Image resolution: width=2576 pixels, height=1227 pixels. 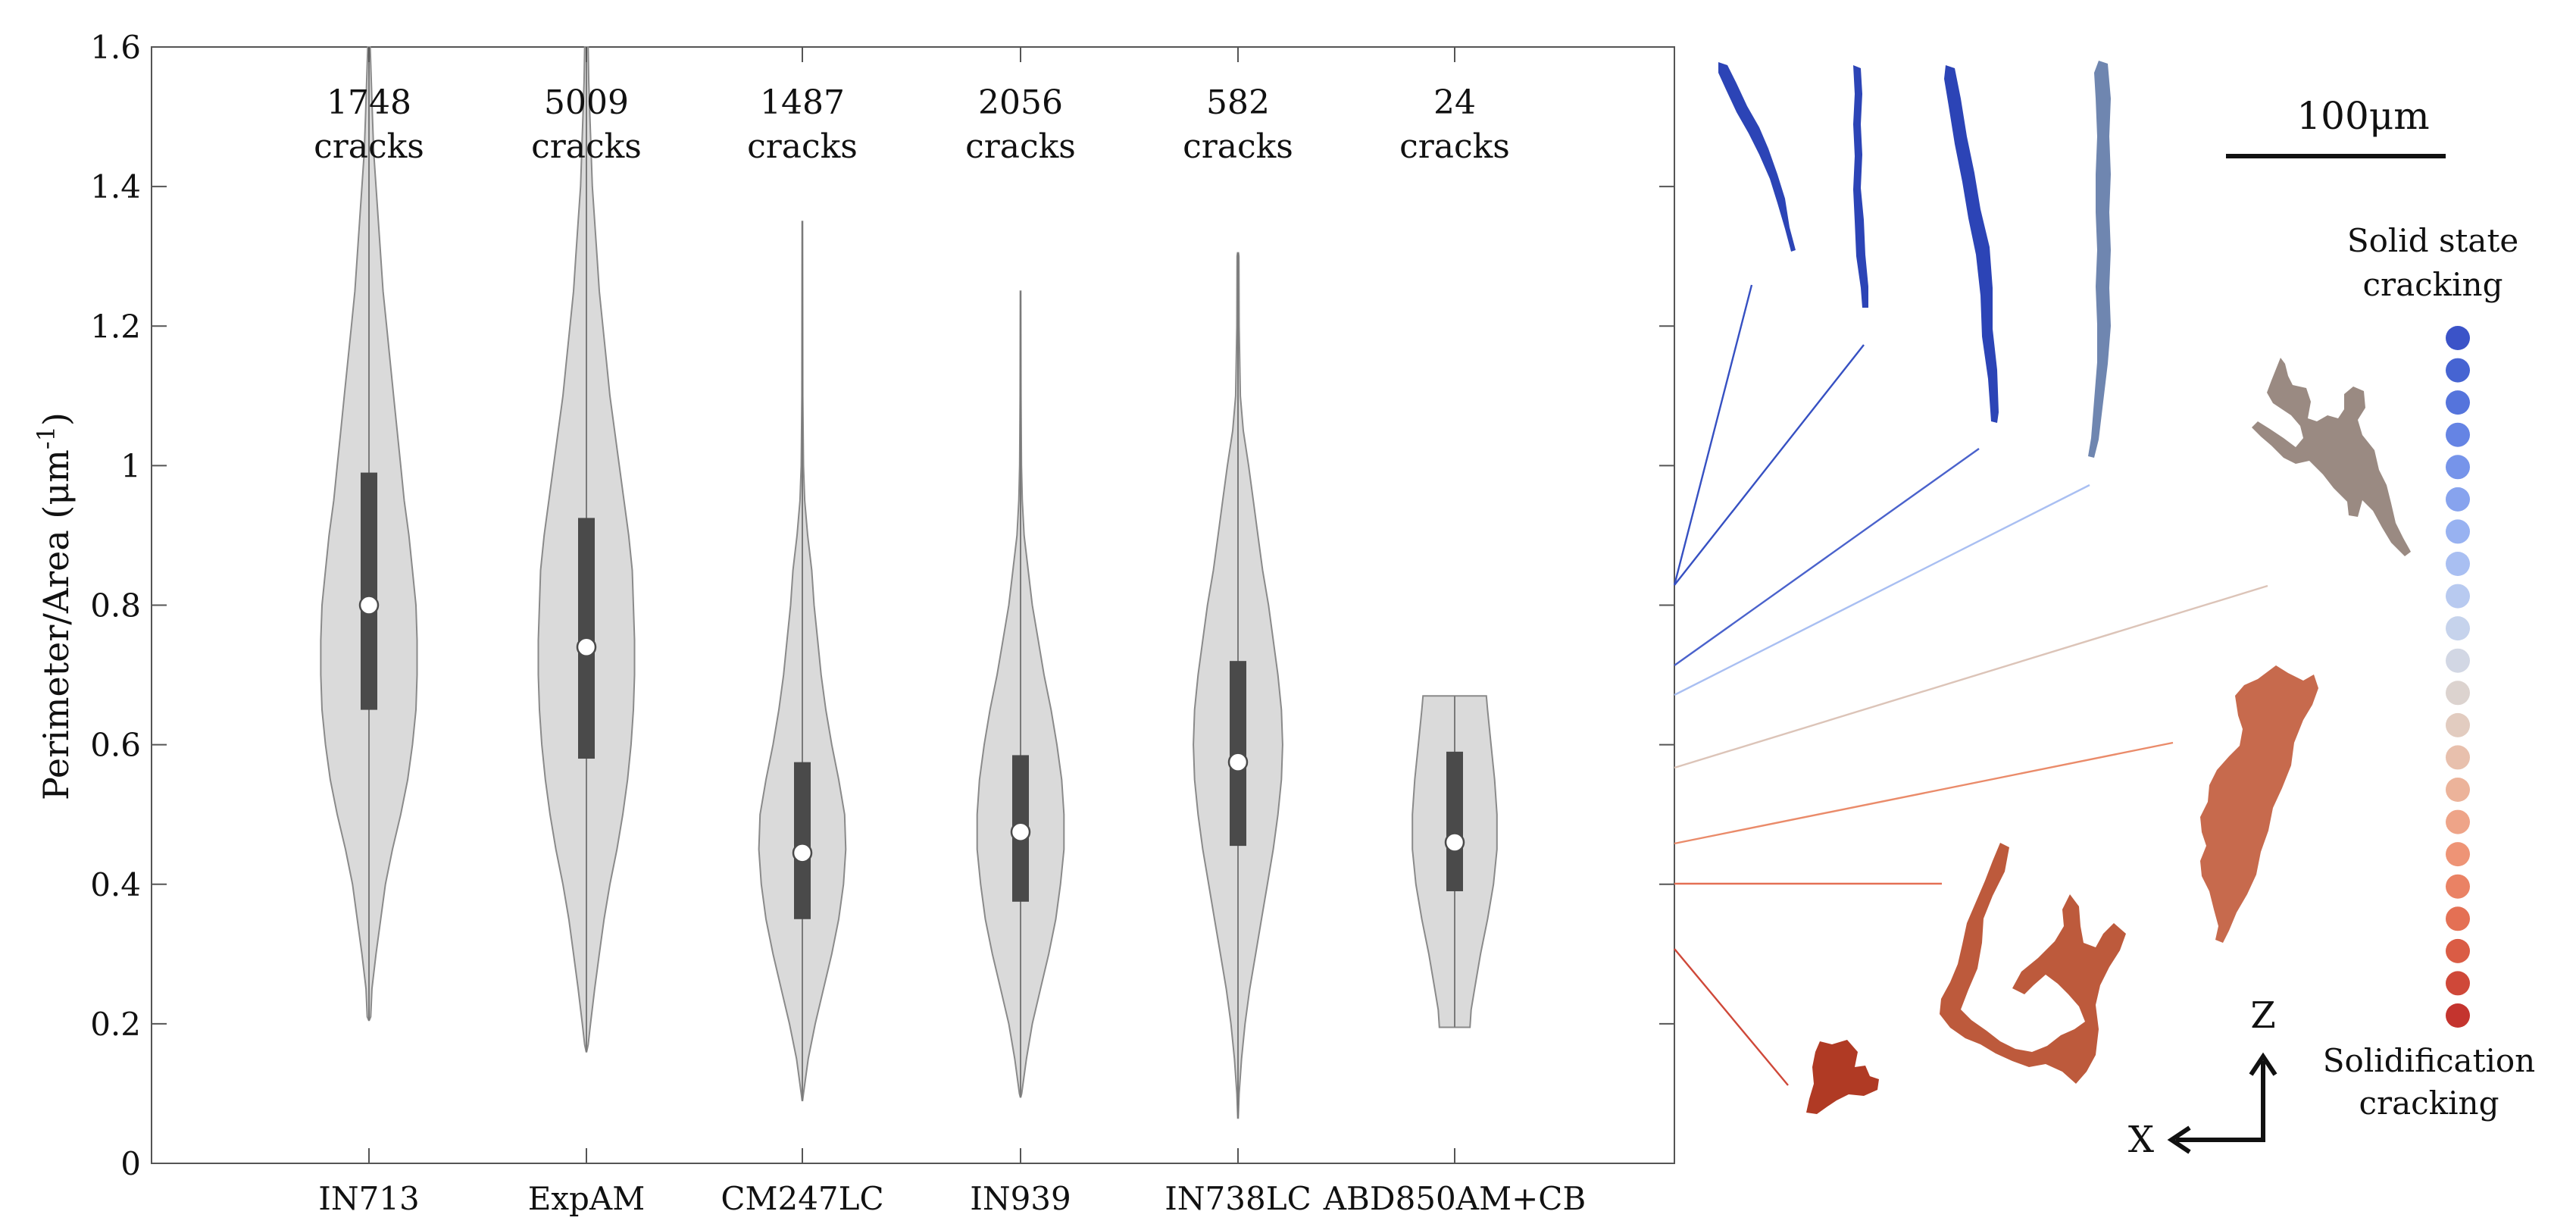 I want to click on y-axis-label: Perimeter/Area (μm-1), so click(x=54, y=606).